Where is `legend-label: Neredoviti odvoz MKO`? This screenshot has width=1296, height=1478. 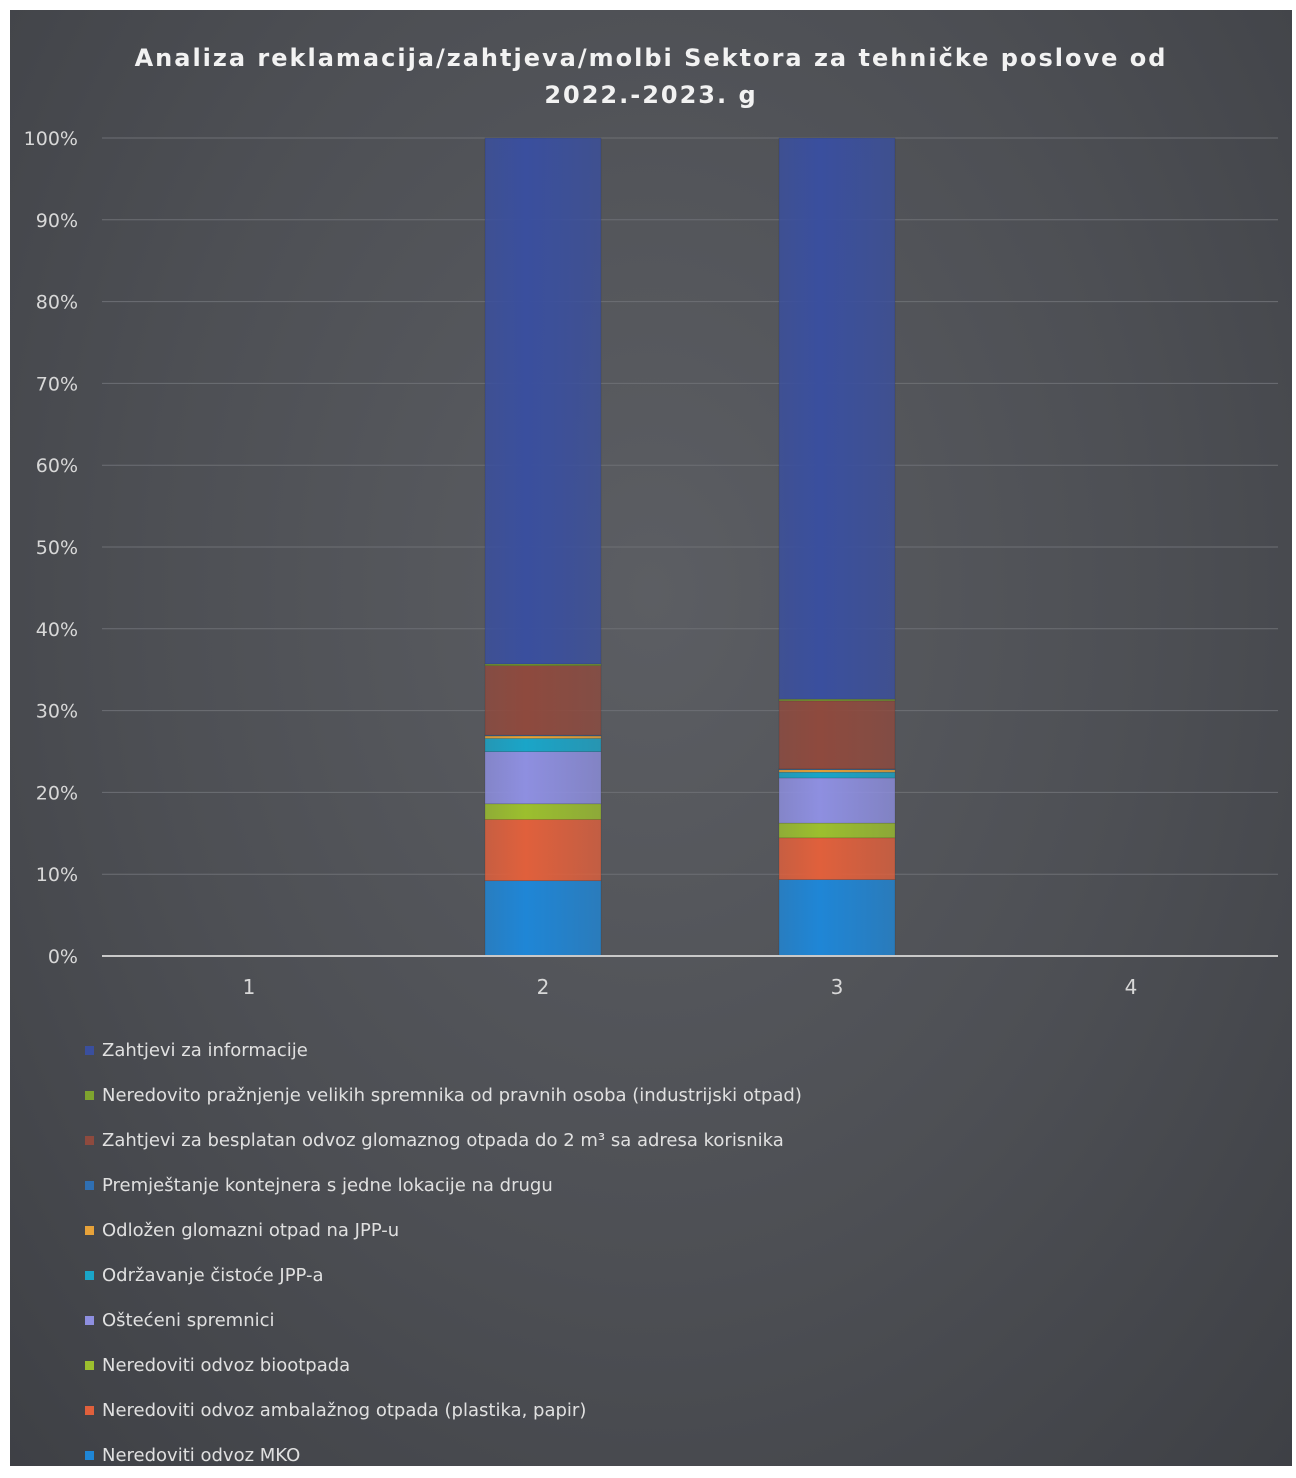
legend-label: Neredoviti odvoz MKO is located at coordinates (201, 1455).